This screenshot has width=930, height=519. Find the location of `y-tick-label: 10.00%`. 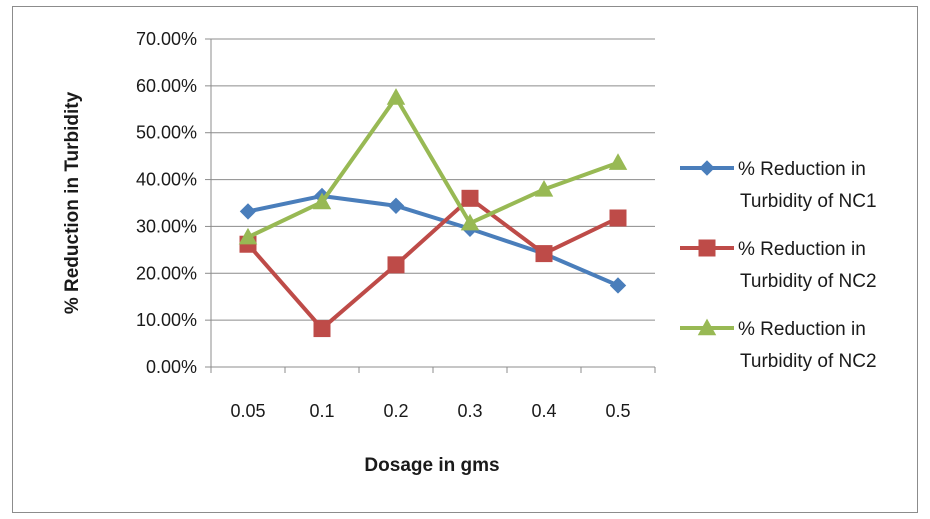

y-tick-label: 10.00% is located at coordinates (166, 320).